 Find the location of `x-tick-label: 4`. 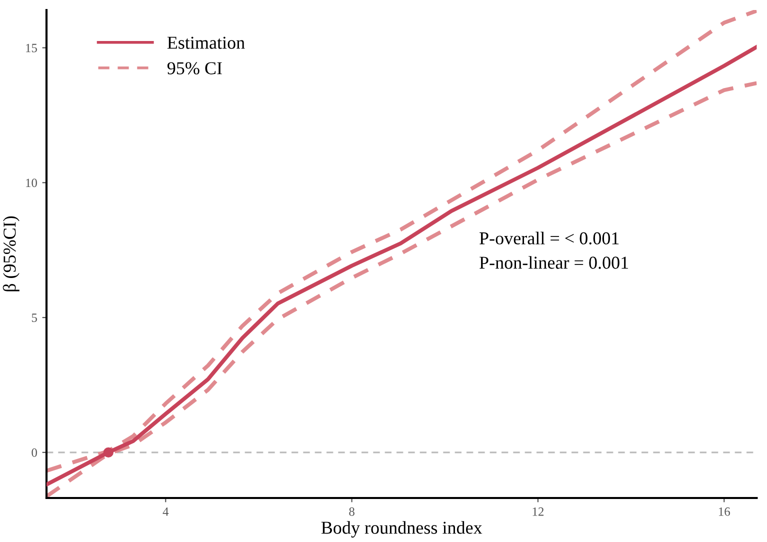

x-tick-label: 4 is located at coordinates (165, 511).